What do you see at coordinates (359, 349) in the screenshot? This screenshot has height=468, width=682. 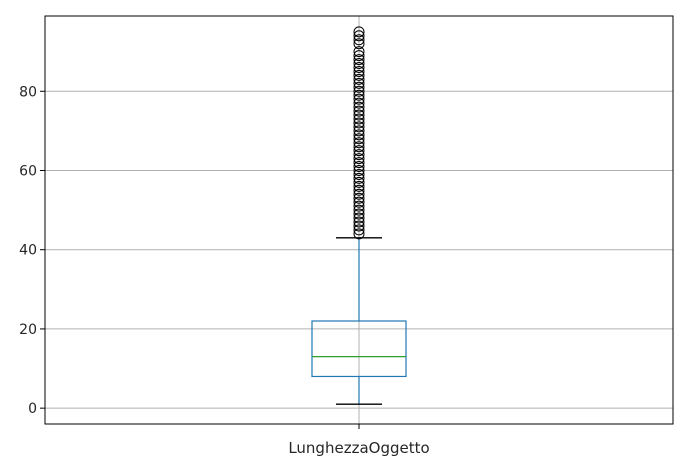 I see `iqr-box` at bounding box center [359, 349].